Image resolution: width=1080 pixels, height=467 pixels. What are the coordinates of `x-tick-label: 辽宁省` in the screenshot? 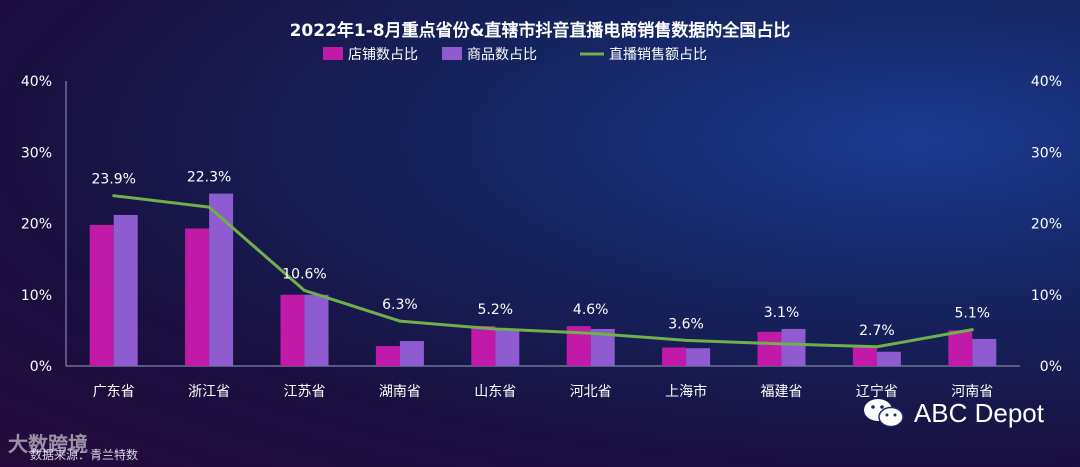 It's located at (877, 391).